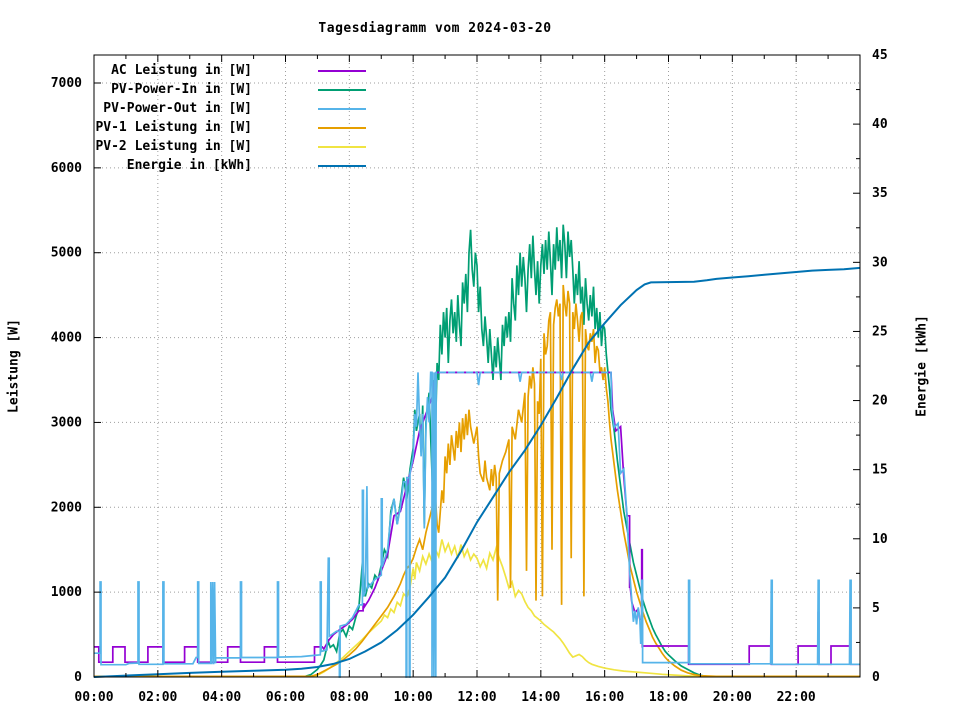 This screenshot has width=960, height=720. What do you see at coordinates (668, 697) in the screenshot?
I see `x-tick-label: 18:00` at bounding box center [668, 697].